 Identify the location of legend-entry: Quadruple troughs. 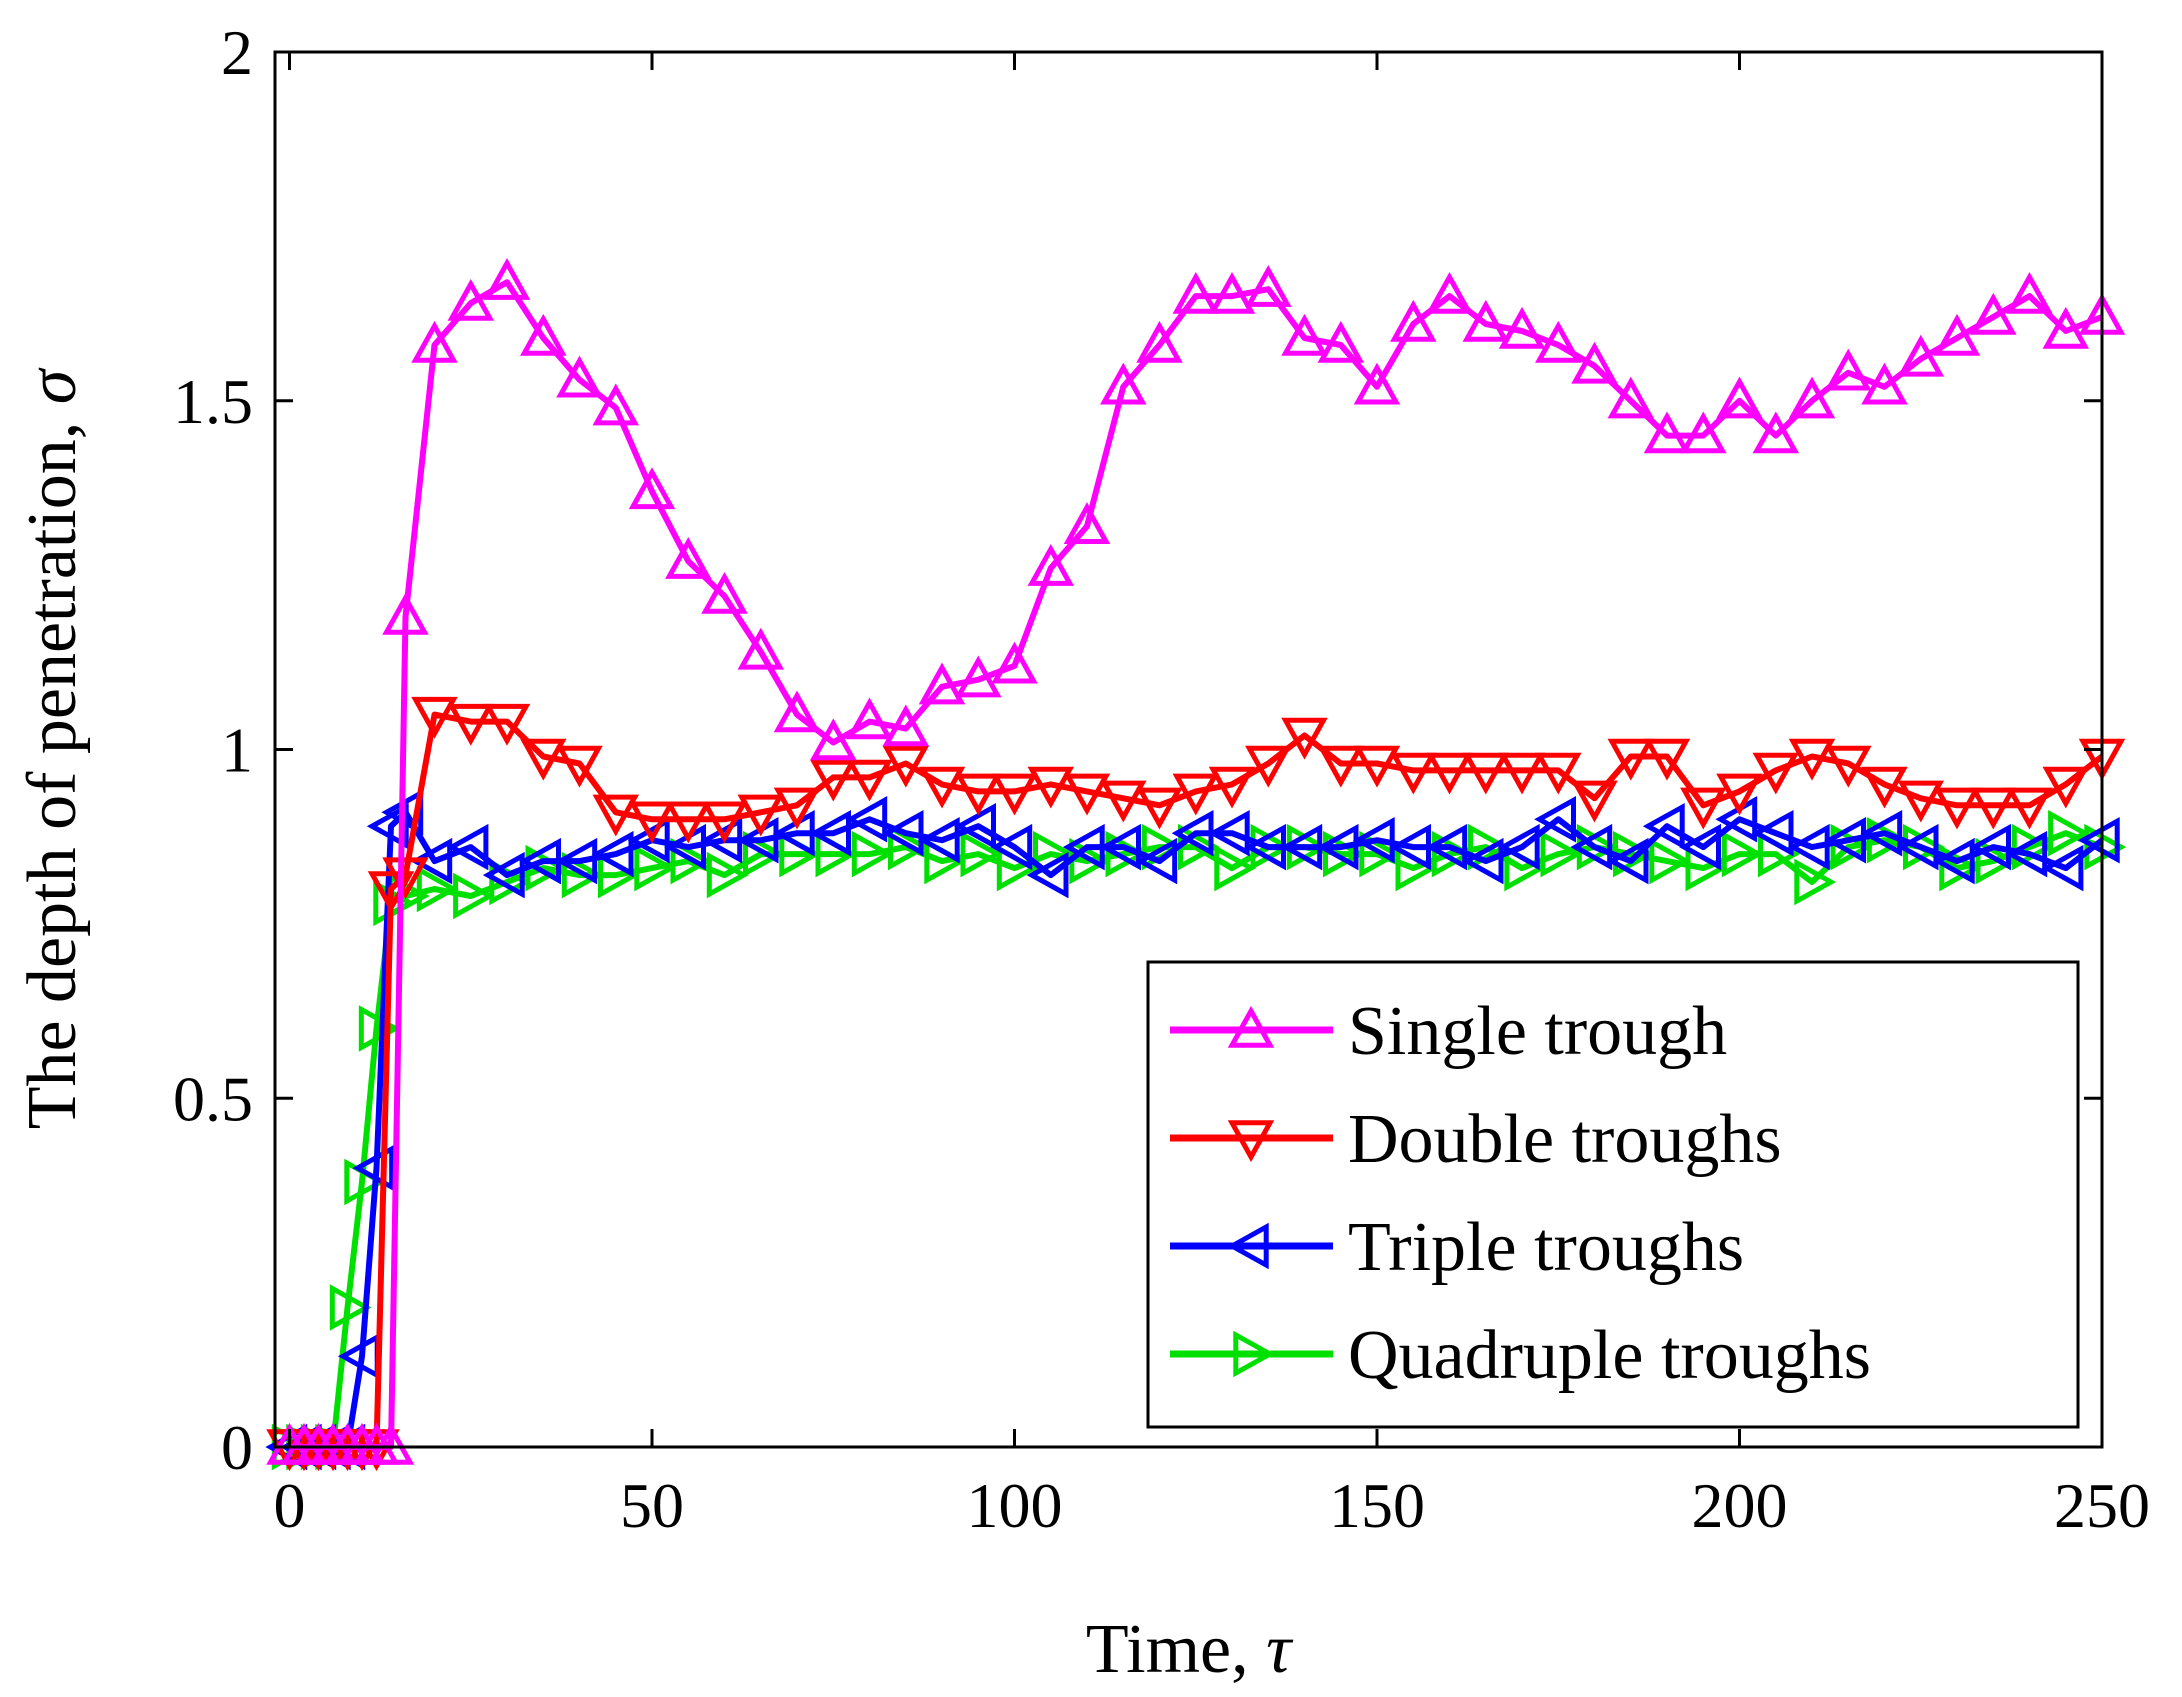
(1520, 1355).